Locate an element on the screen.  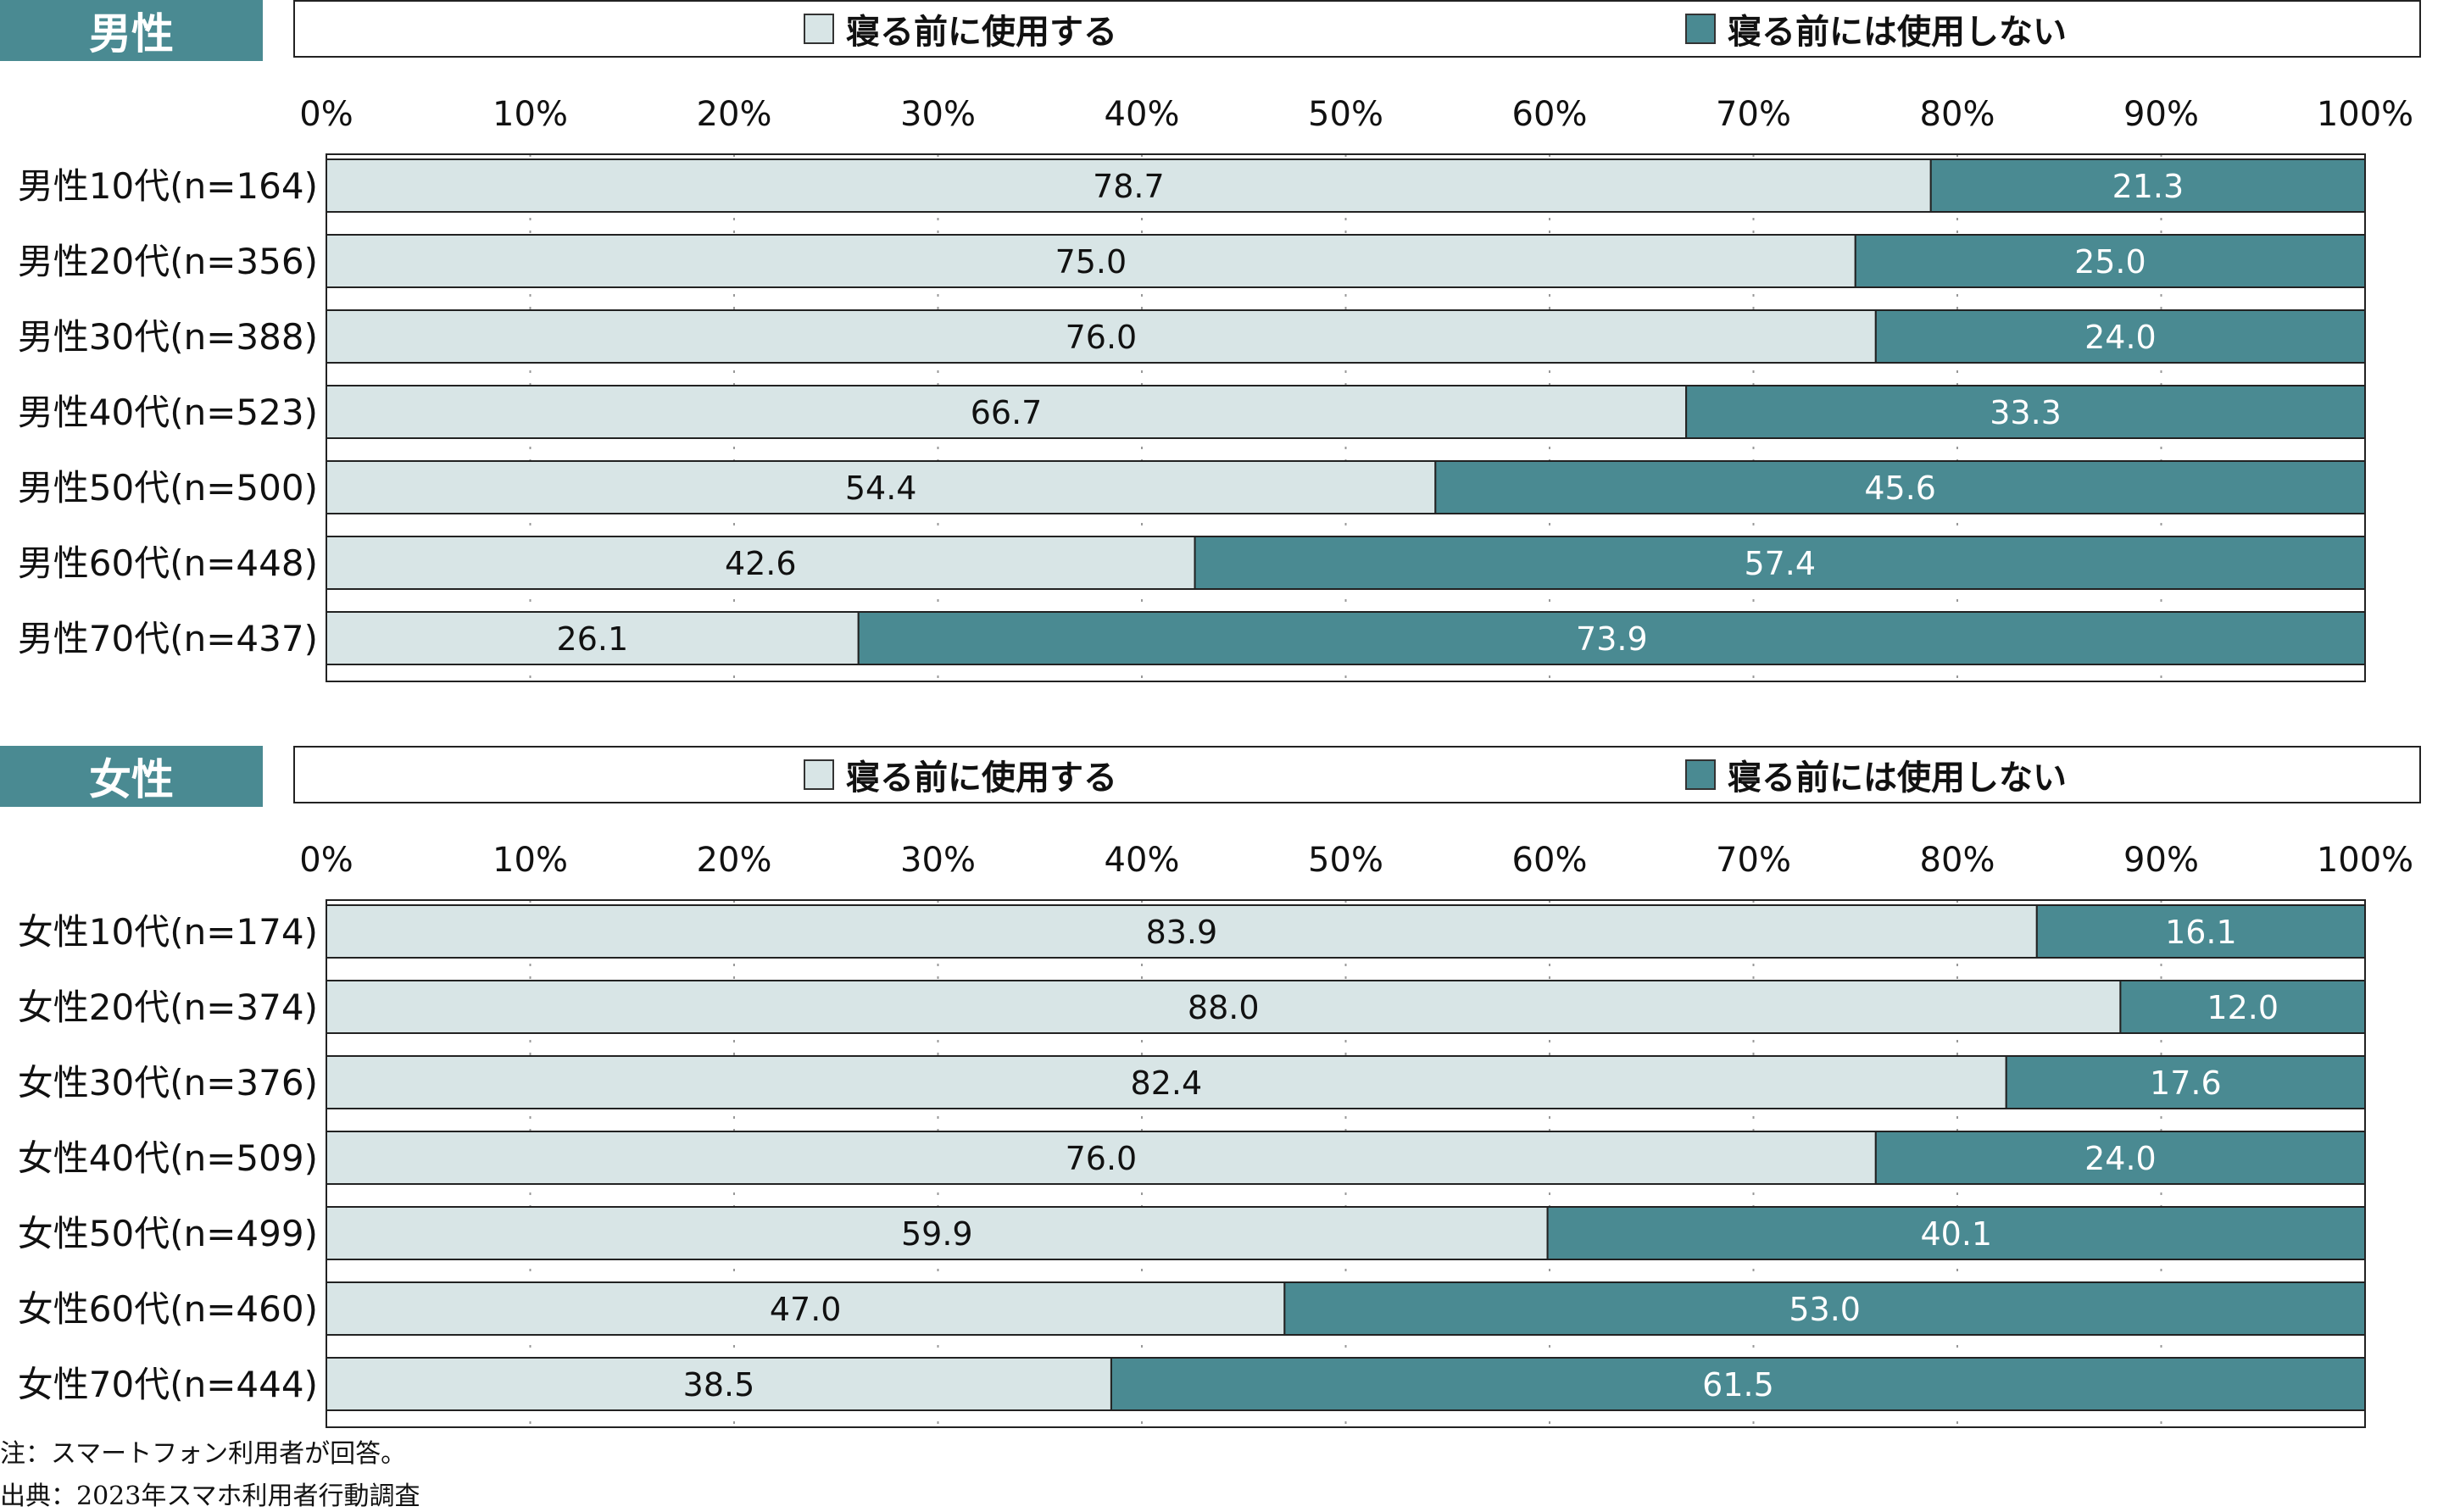
data-label-nouse: 21.3 is located at coordinates (2148, 186).